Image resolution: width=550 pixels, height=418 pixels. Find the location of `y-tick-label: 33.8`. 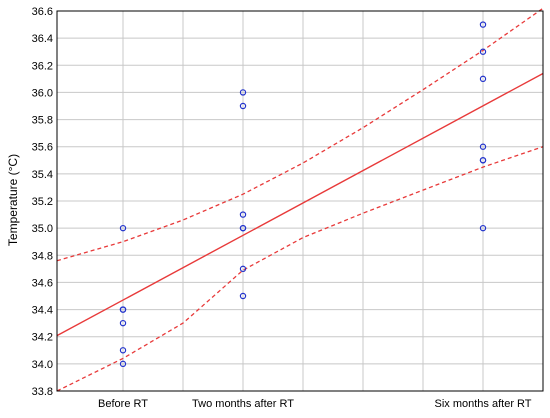

y-tick-label: 33.8 is located at coordinates (42, 392).